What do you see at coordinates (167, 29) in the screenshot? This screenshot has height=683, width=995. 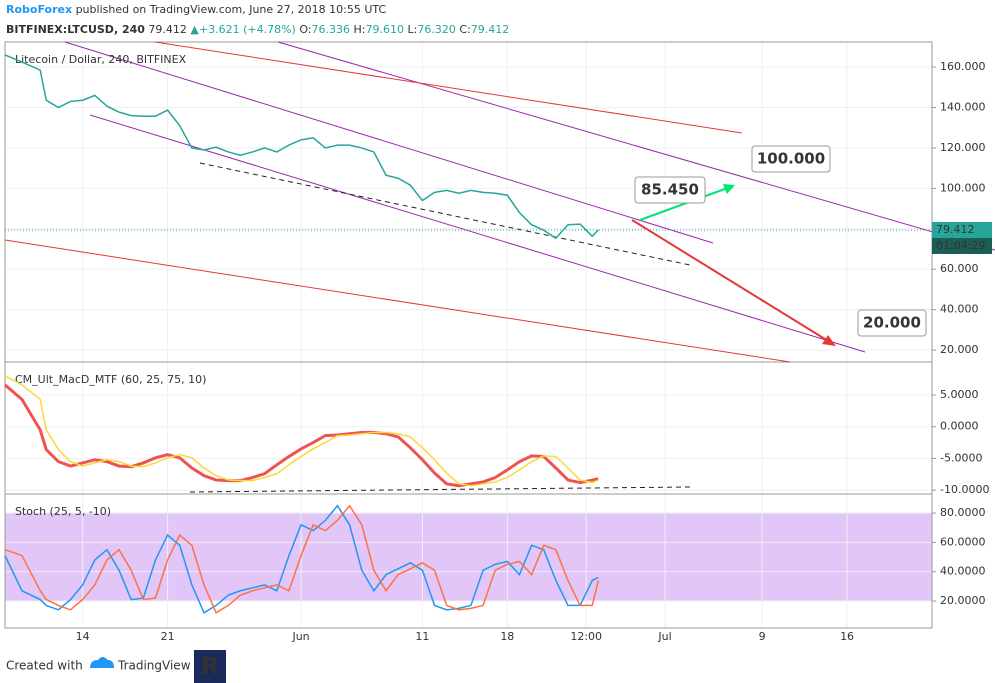 I see `last: 79.412` at bounding box center [167, 29].